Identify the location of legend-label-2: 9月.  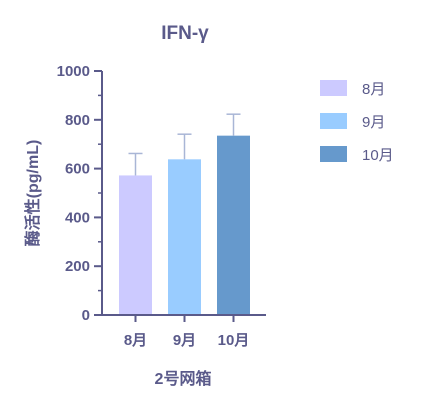
(373, 122).